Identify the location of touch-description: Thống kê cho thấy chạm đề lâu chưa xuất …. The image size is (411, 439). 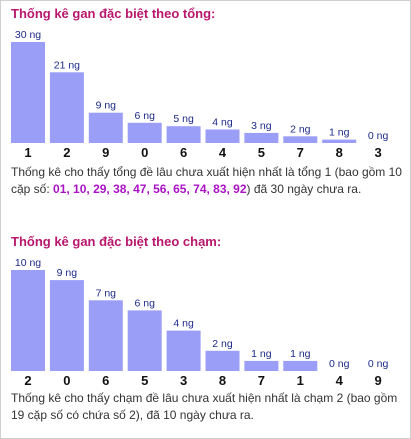
(207, 407).